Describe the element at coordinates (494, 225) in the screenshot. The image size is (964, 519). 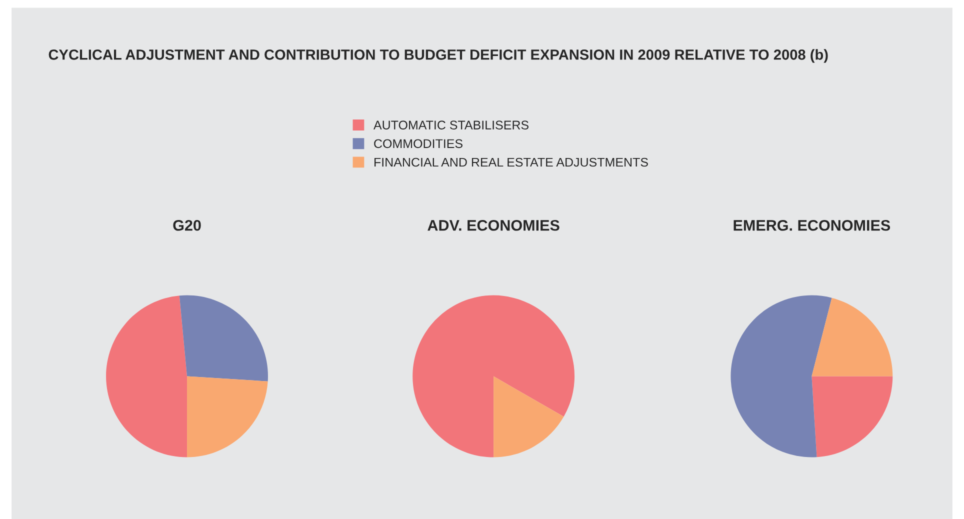
I see `chart-title: ADV. ECONOMIES` at that location.